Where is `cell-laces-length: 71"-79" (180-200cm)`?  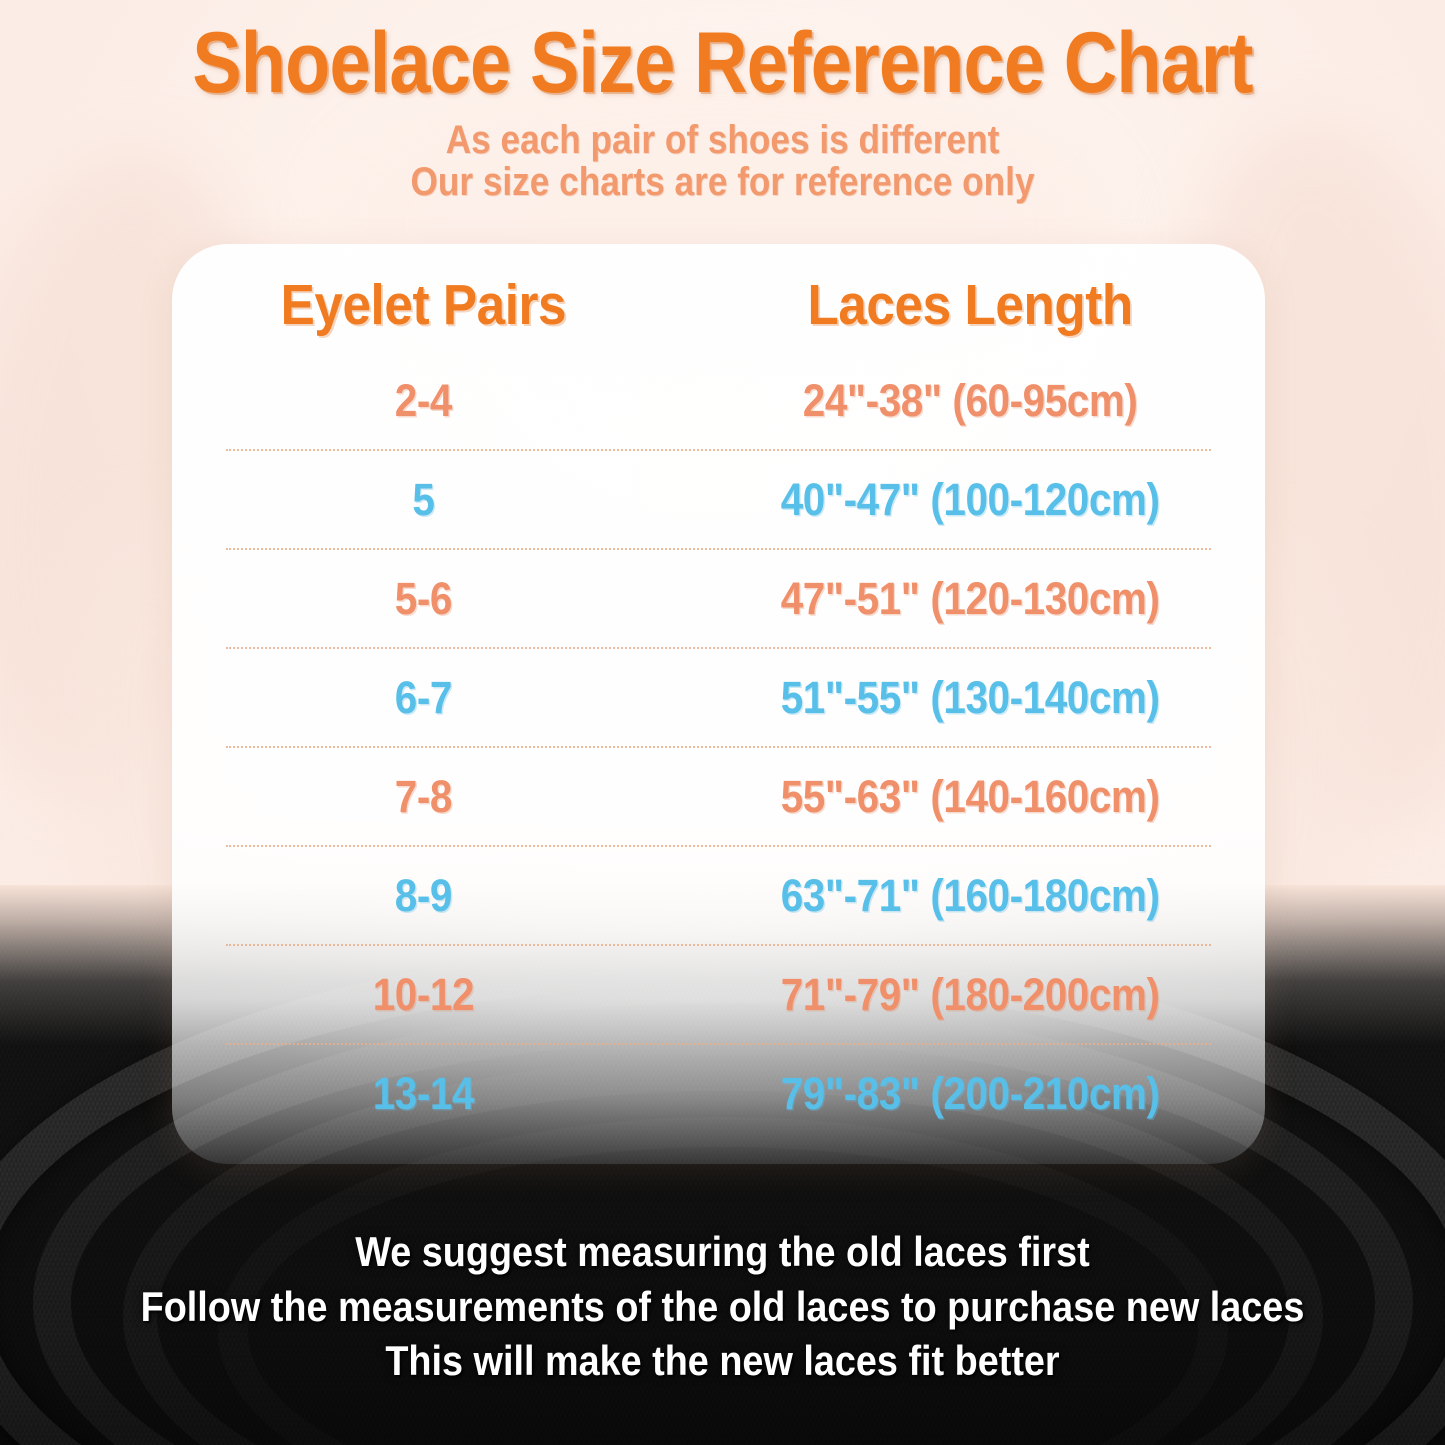 cell-laces-length: 71"-79" (180-200cm) is located at coordinates (970, 994).